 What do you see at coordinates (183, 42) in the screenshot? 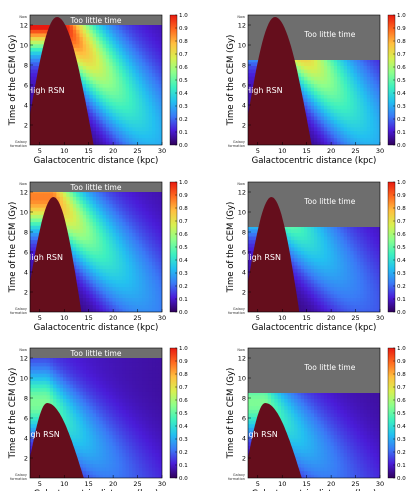
I see `colorbar-tick-label: 0.8` at bounding box center [183, 42].